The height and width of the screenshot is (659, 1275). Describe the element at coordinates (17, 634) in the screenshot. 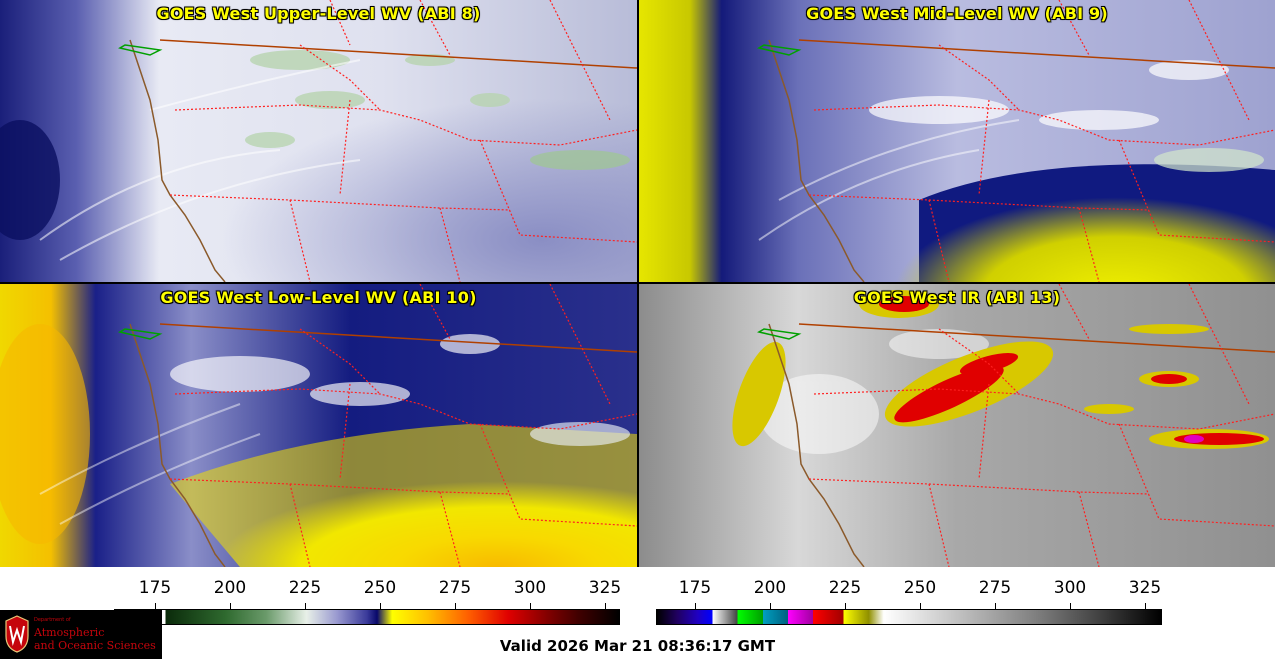

I see `uw-crest-icon` at that location.